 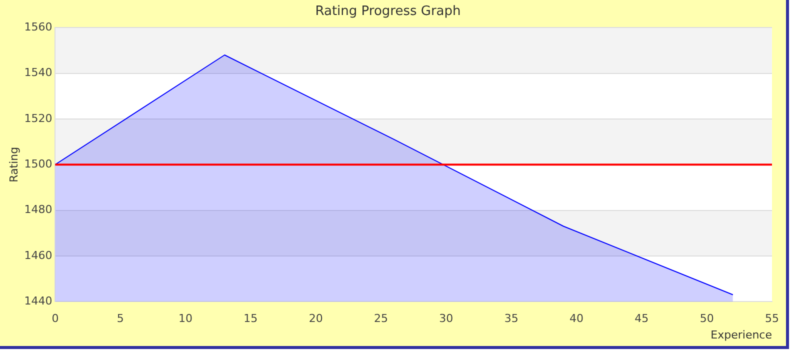 I want to click on y-tick-label: 1440, so click(x=38, y=301).